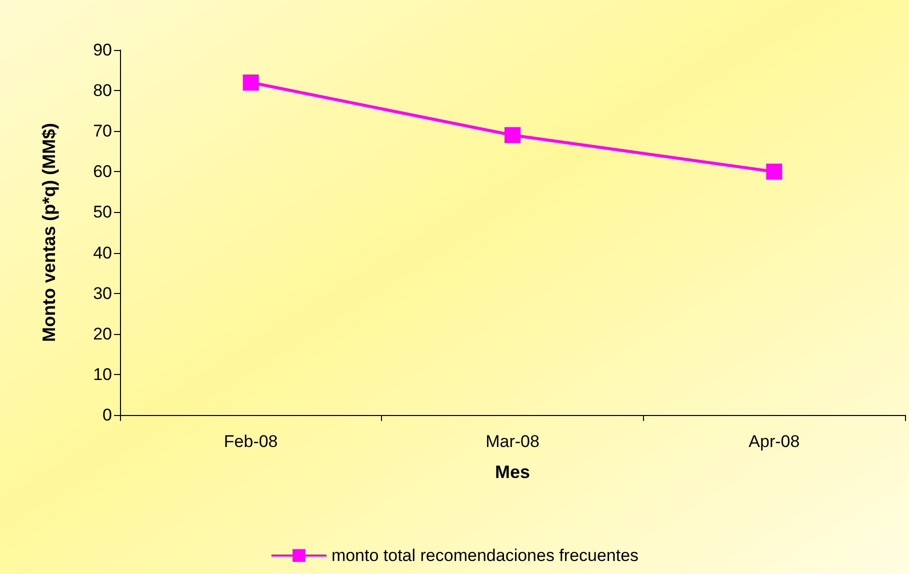 This screenshot has width=909, height=574. Describe the element at coordinates (774, 441) in the screenshot. I see `x-tick-label: Apr-08` at that location.